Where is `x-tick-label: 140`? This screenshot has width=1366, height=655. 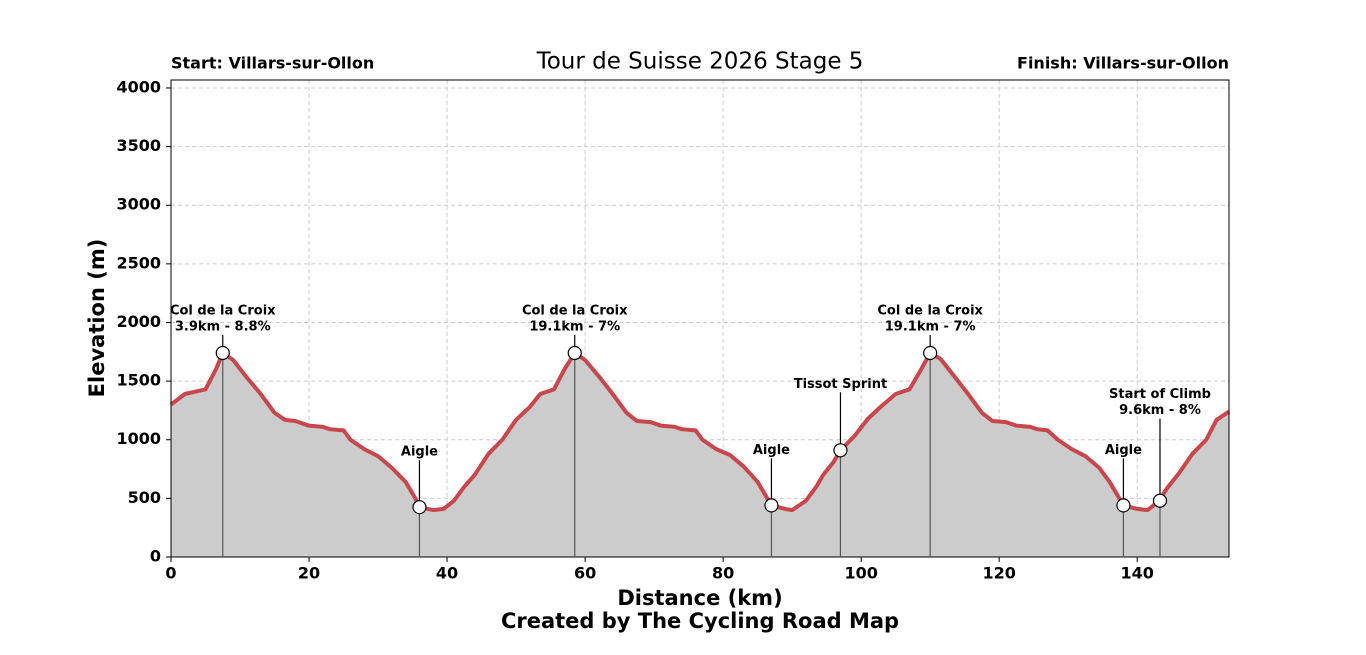
x-tick-label: 140 is located at coordinates (1137, 573).